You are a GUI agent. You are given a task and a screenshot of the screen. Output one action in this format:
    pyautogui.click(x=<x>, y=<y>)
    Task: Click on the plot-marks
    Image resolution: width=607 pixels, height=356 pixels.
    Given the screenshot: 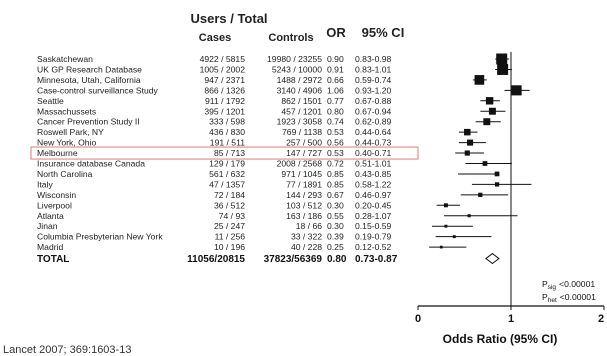 What is the action you would take?
    pyautogui.click(x=480, y=159)
    